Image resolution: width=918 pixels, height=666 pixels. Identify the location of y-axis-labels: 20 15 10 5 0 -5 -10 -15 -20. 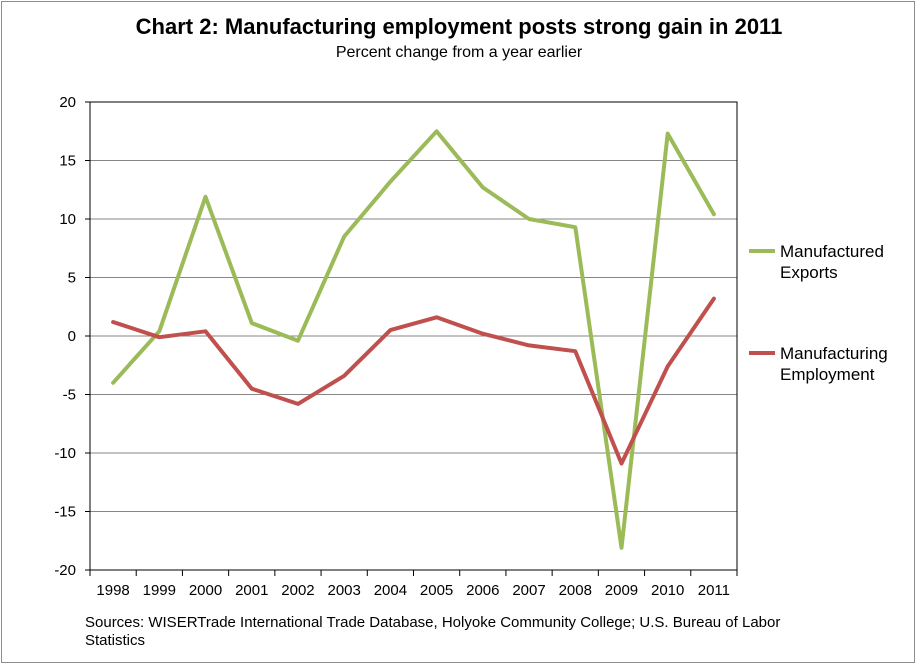
(65, 336).